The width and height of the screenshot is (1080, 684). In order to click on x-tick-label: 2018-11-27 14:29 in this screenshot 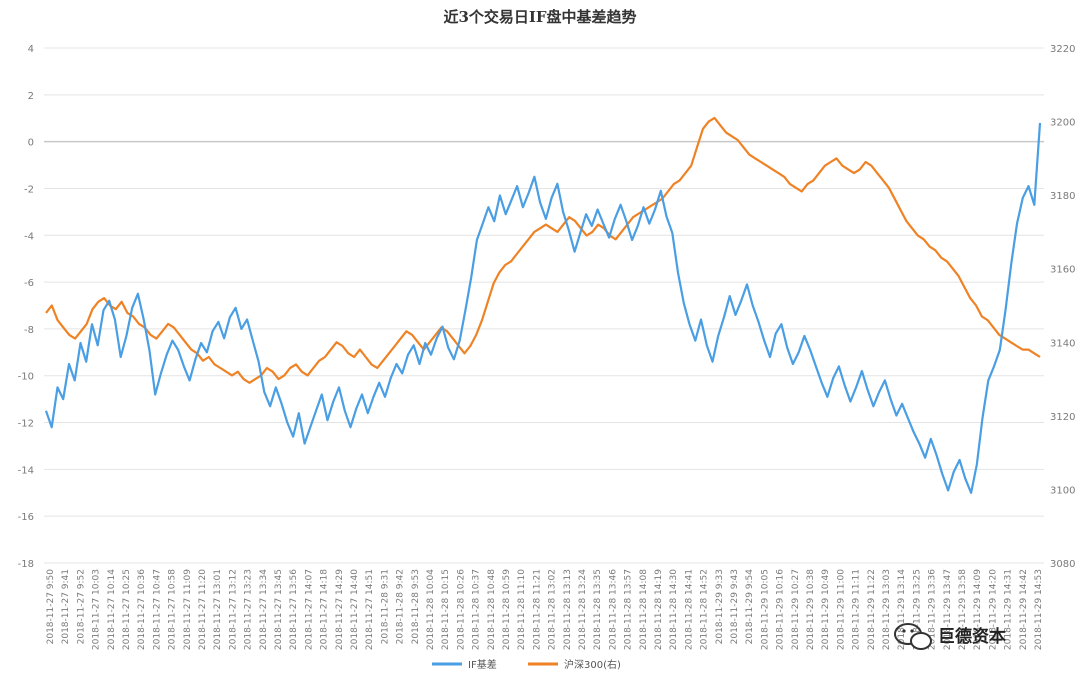, I will do `click(340, 609)`.